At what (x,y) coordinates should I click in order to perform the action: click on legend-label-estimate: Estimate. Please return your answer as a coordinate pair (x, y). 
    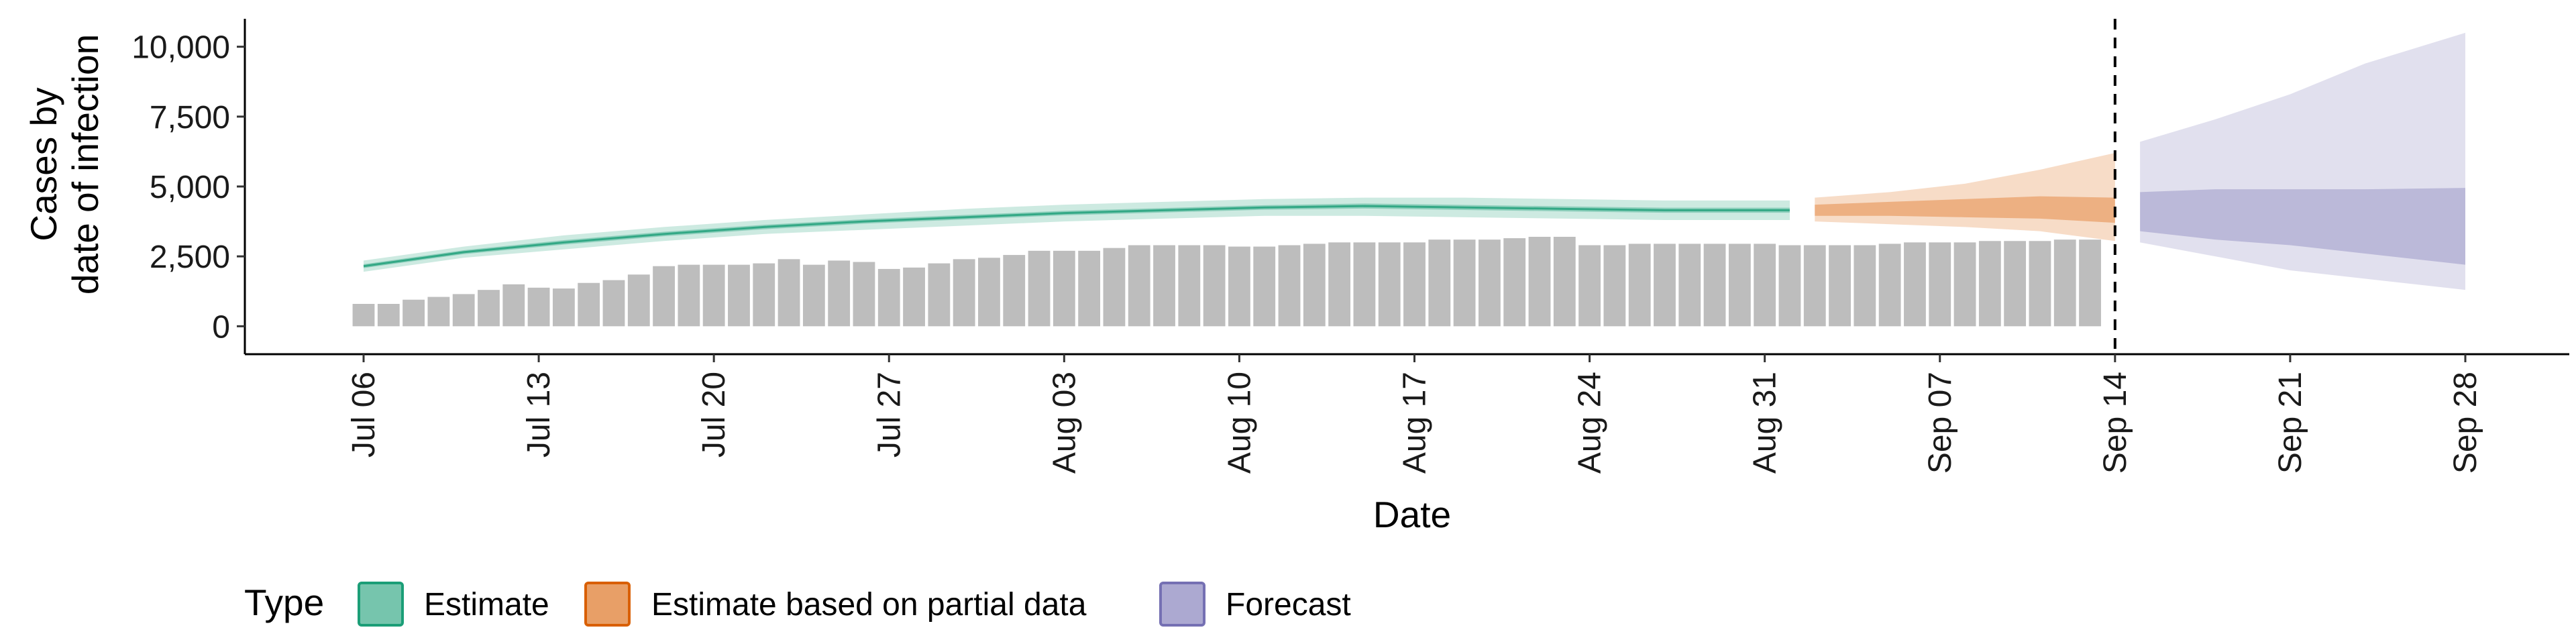
    Looking at the image, I should click on (486, 605).